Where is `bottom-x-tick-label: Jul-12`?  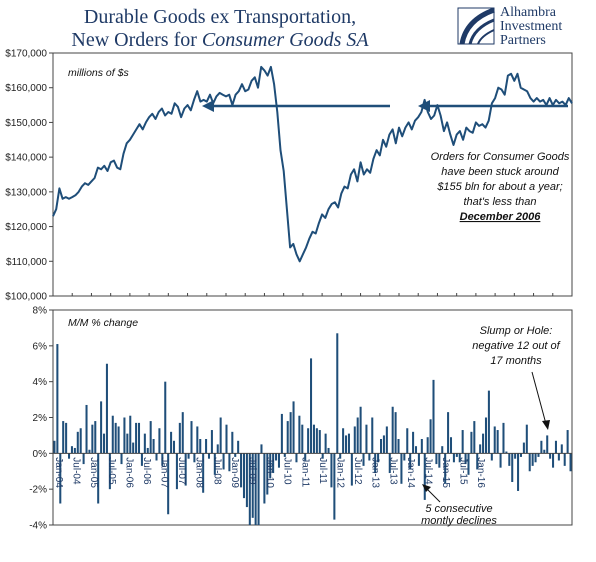 bottom-x-tick-label: Jul-12 is located at coordinates (357, 471).